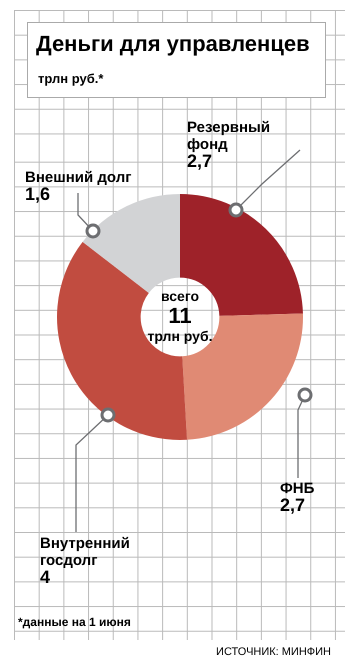 Image resolution: width=345 pixels, height=671 pixels. Describe the element at coordinates (180, 316) in the screenshot. I see `text: всего 11 трлн руб.` at that location.